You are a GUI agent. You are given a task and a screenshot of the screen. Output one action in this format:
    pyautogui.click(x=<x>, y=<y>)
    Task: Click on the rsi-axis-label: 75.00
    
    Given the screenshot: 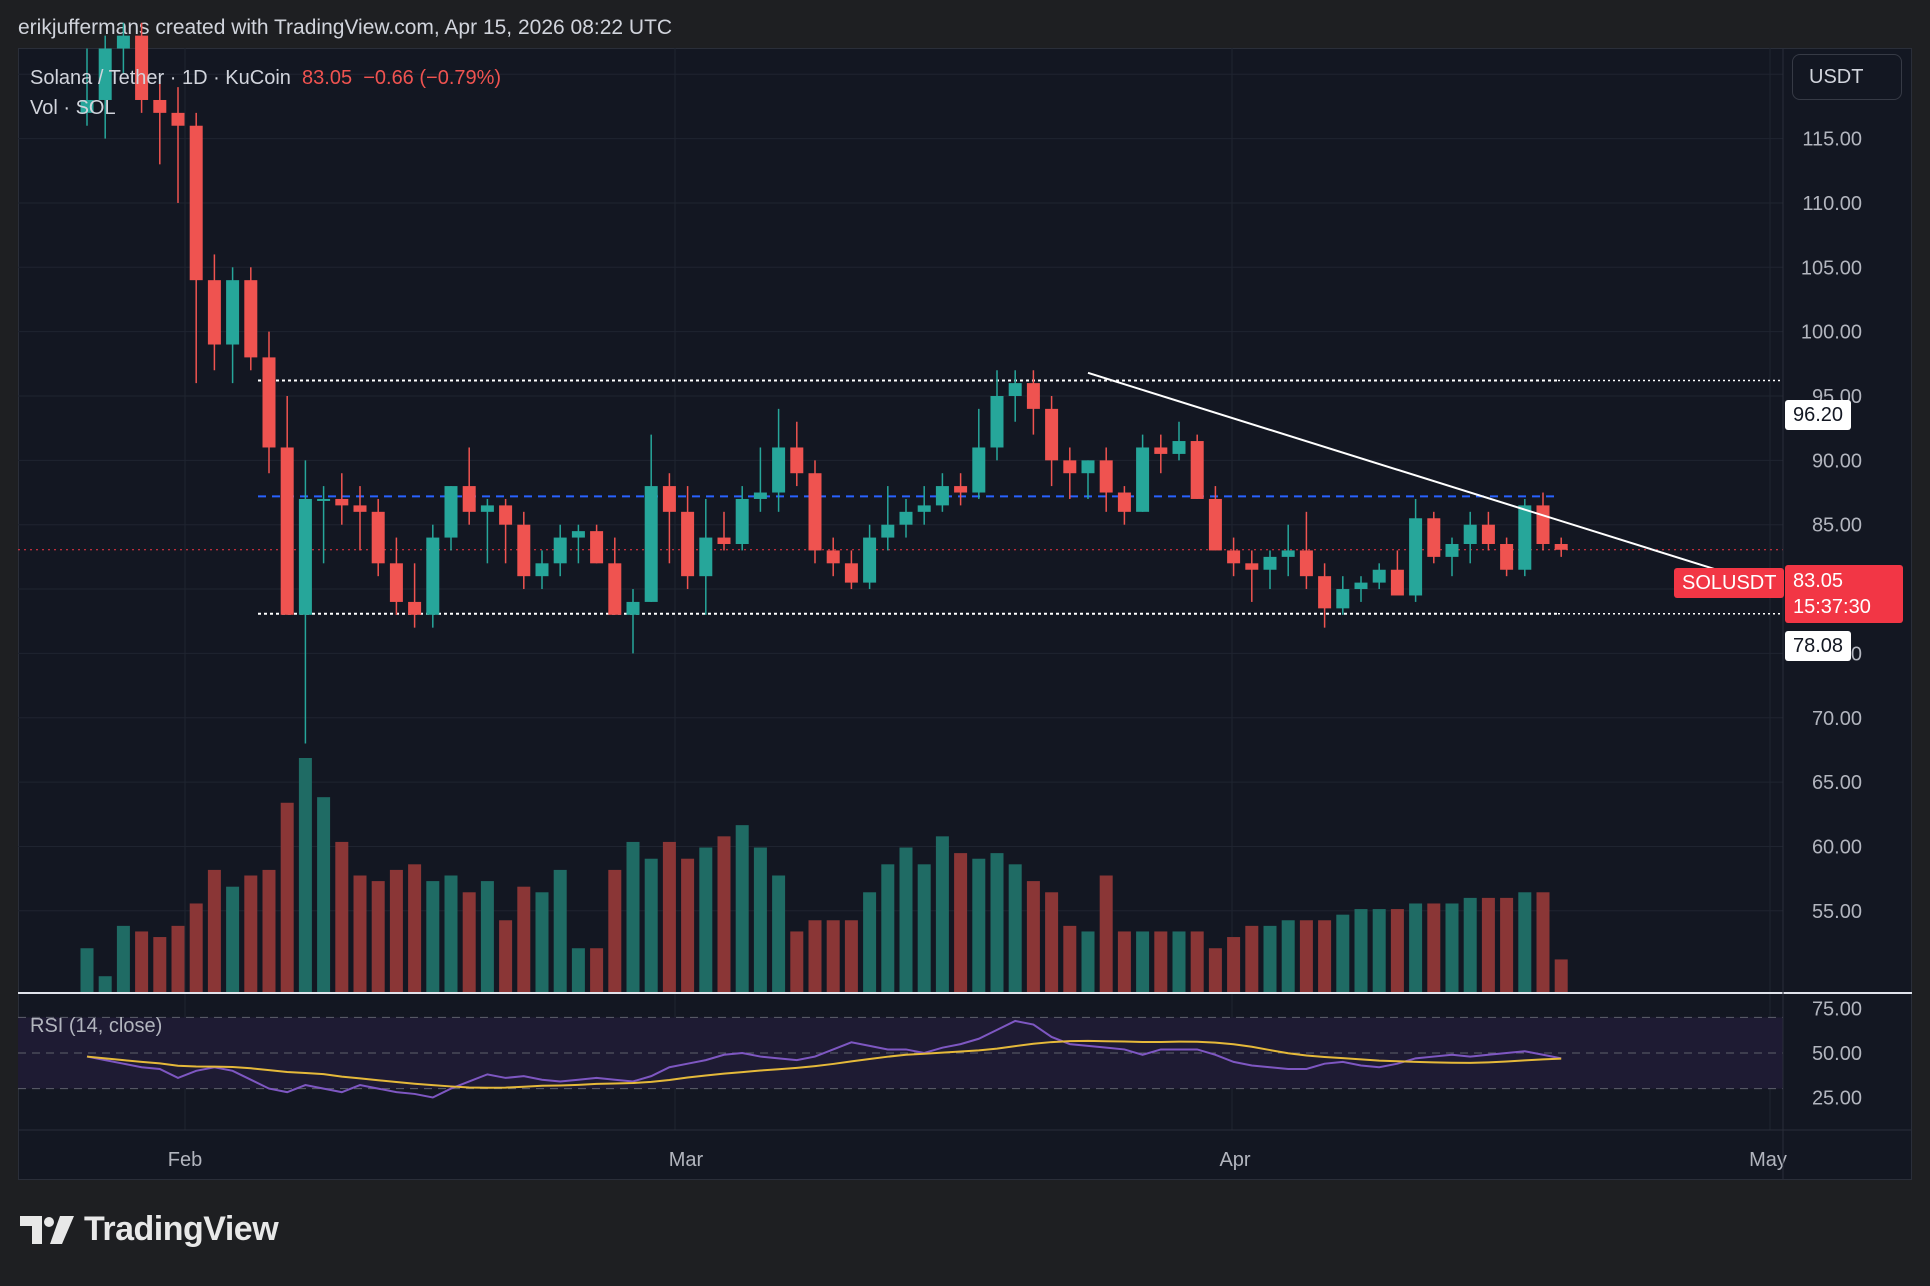 What is the action you would take?
    pyautogui.click(x=1837, y=1010)
    